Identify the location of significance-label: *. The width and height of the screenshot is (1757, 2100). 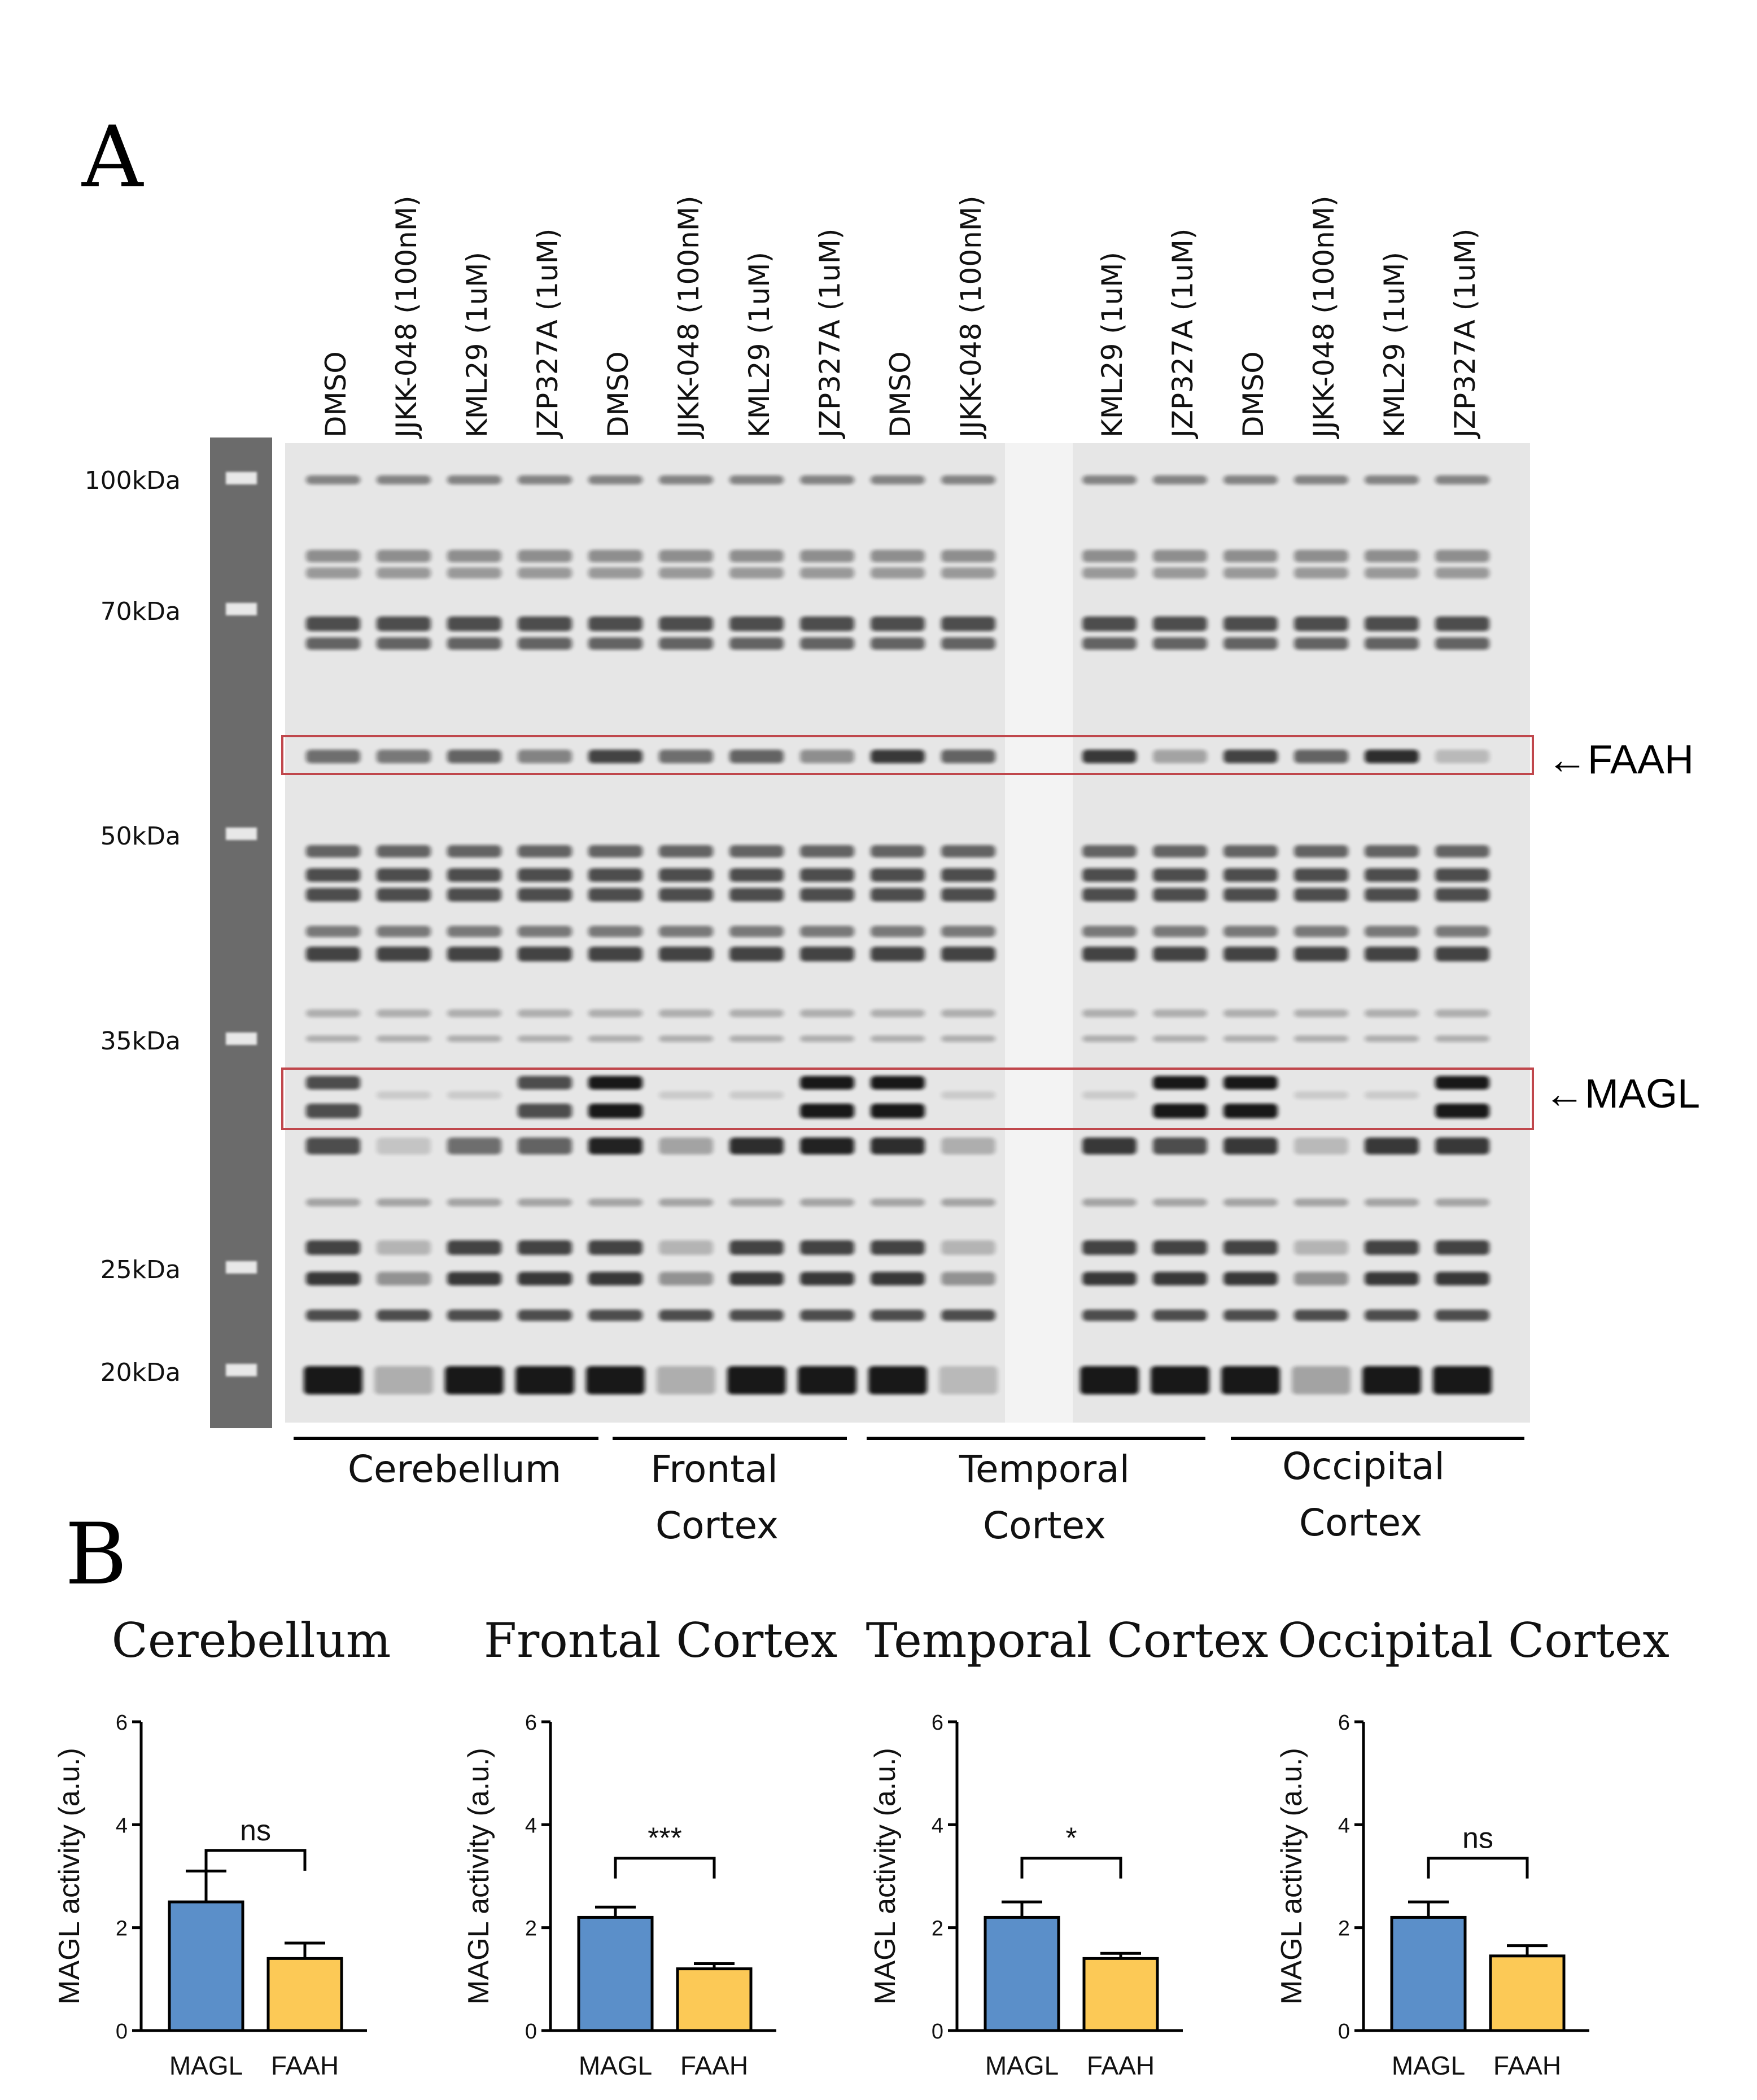
(1071, 1838).